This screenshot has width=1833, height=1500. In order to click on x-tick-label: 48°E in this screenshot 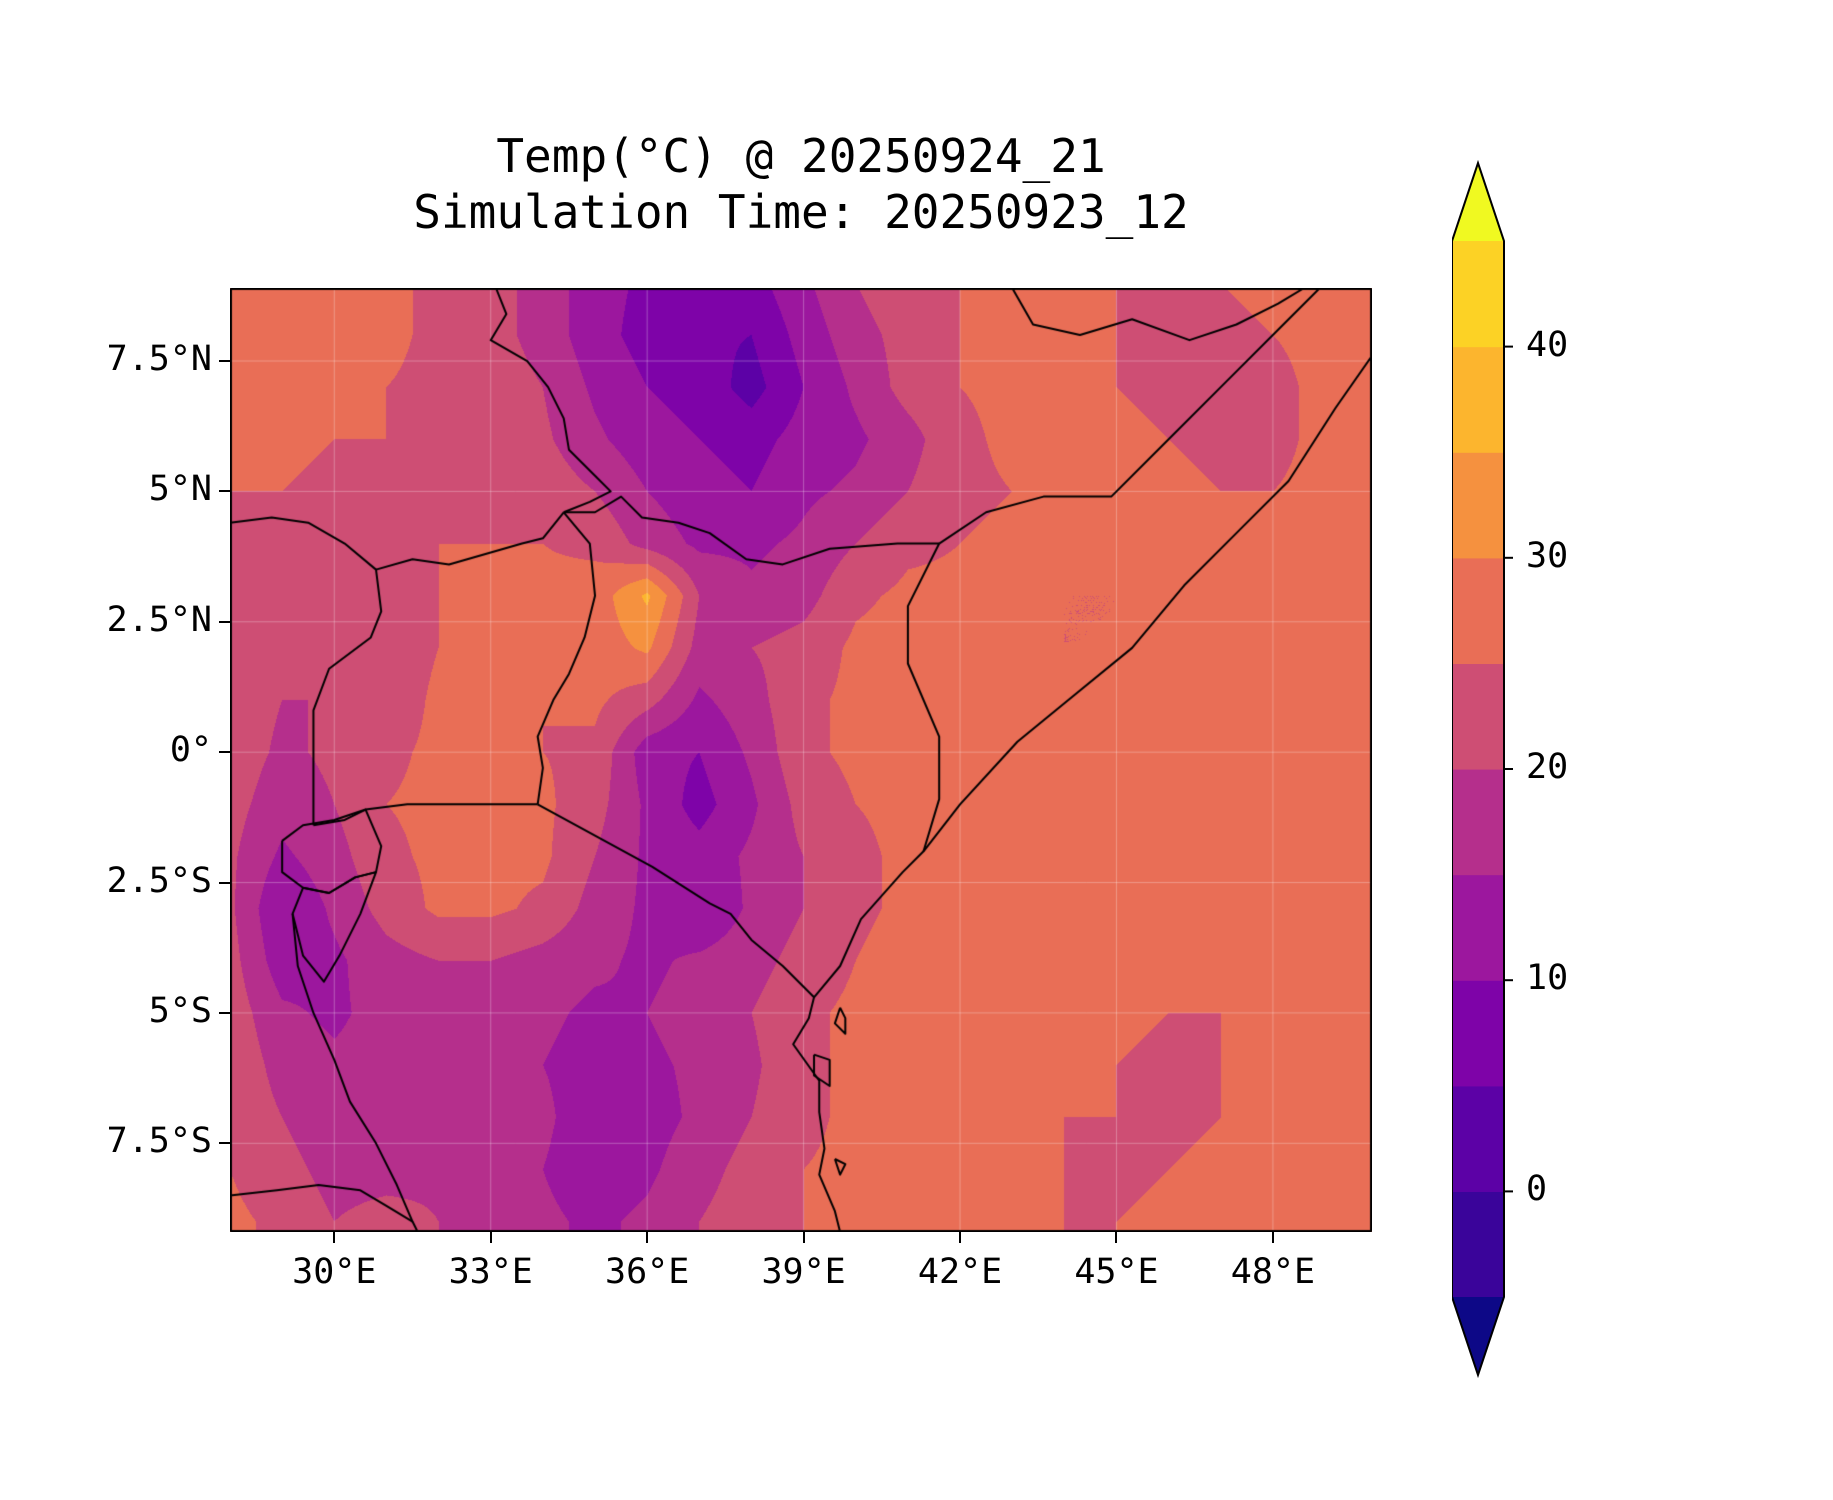, I will do `click(1273, 1272)`.